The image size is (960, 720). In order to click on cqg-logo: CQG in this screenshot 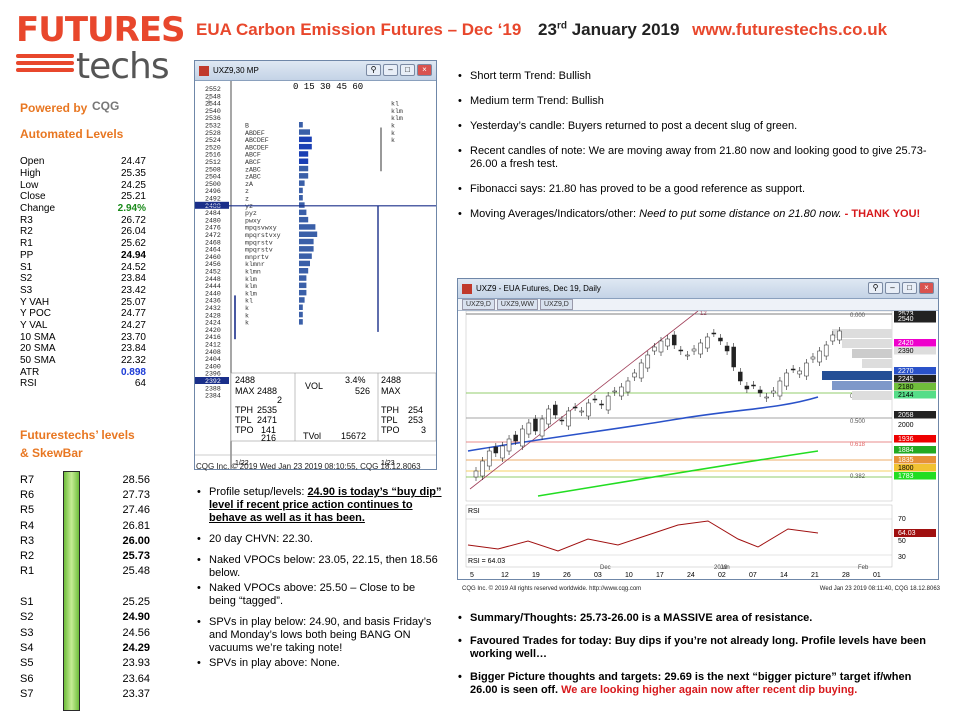, I will do `click(106, 106)`.